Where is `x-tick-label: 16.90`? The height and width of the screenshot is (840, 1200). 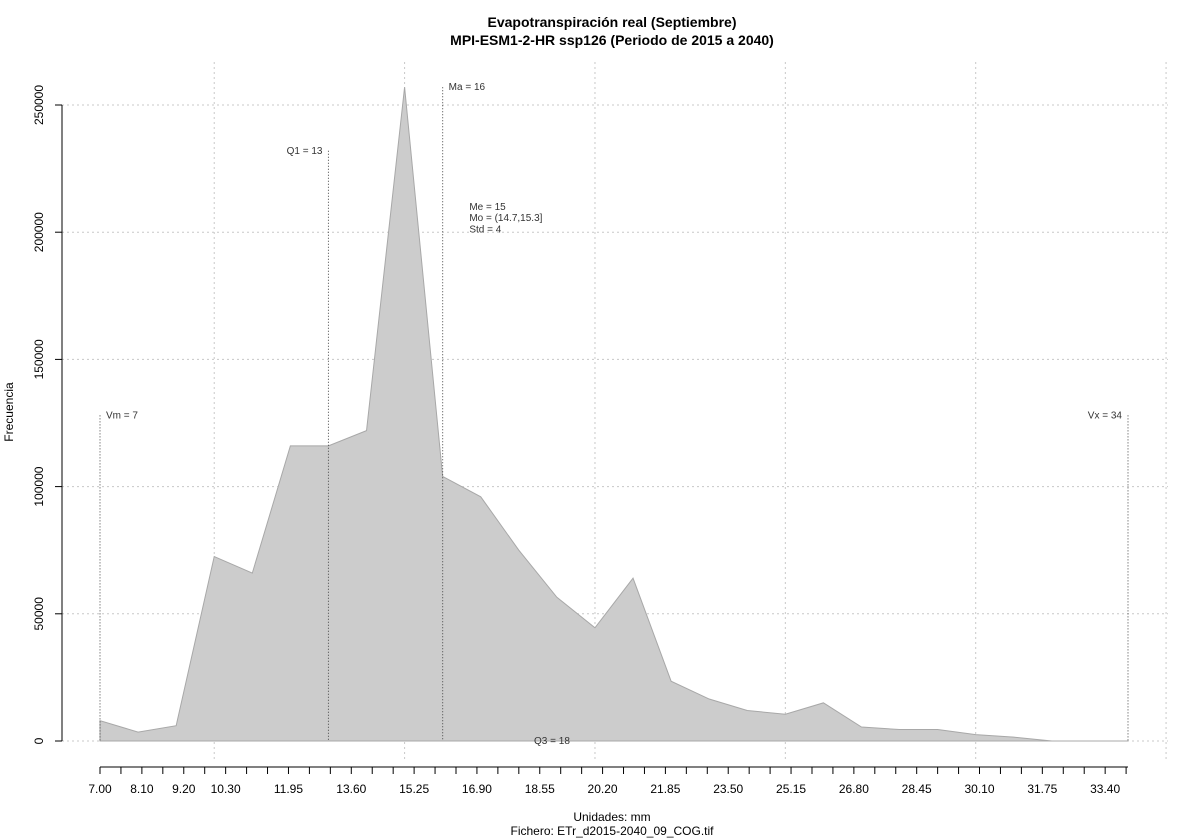 x-tick-label: 16.90 is located at coordinates (477, 789).